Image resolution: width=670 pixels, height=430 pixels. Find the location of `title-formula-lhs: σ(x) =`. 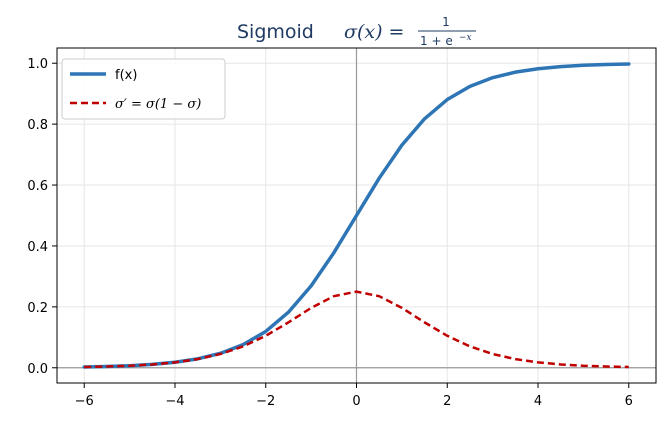

title-formula-lhs: σ(x) = is located at coordinates (374, 32).